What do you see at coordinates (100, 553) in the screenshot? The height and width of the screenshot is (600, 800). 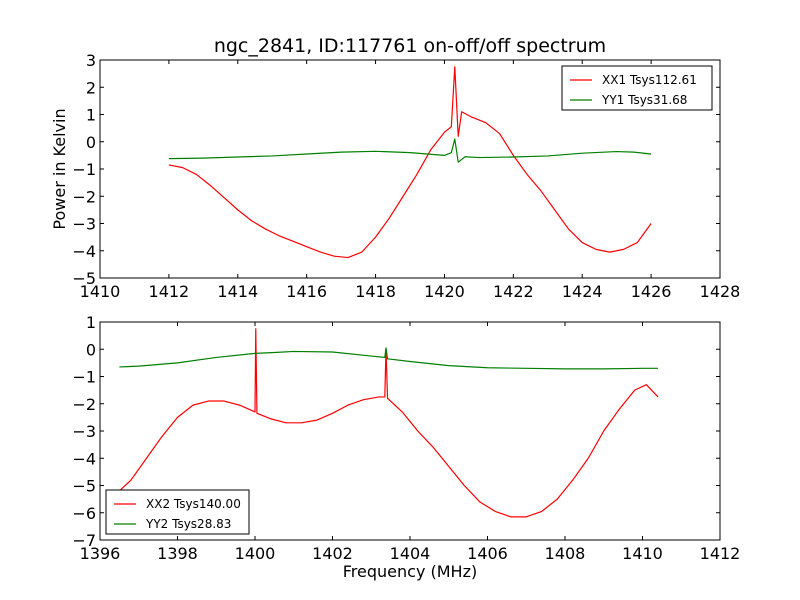 I see `x-tick-label: 1396` at bounding box center [100, 553].